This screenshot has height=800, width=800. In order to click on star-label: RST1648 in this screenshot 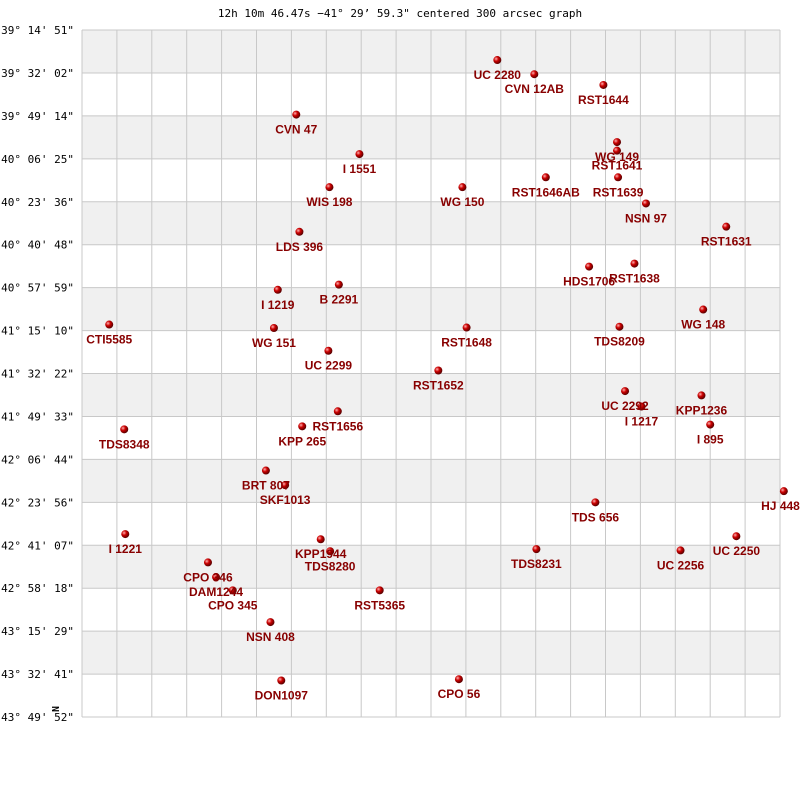, I will do `click(466, 343)`.